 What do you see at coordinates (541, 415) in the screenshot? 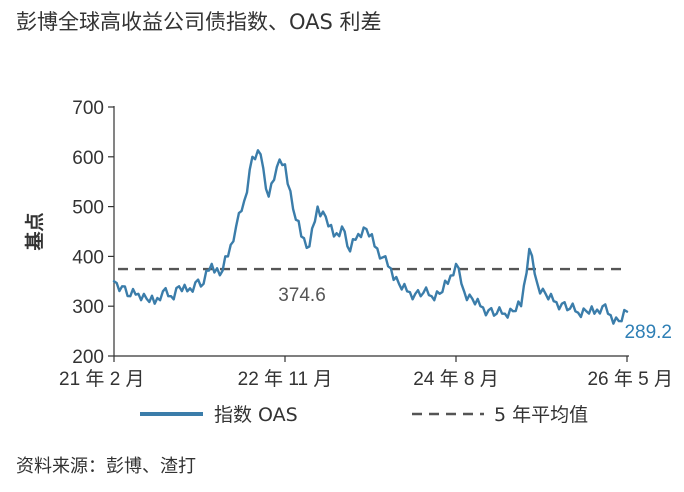
I see `legend-label-average: 5 年平均值` at bounding box center [541, 415].